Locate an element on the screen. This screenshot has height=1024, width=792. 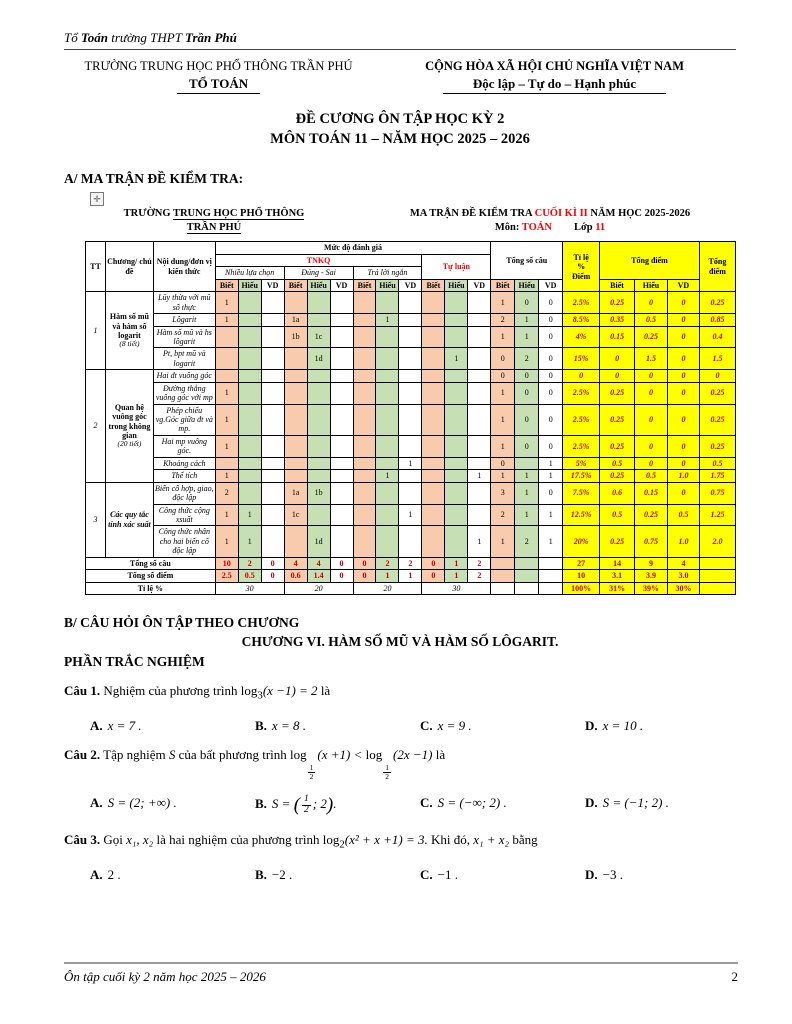
matrix-cell: Công thức nhân cho hai biến cố độc lập is located at coordinates (184, 541).